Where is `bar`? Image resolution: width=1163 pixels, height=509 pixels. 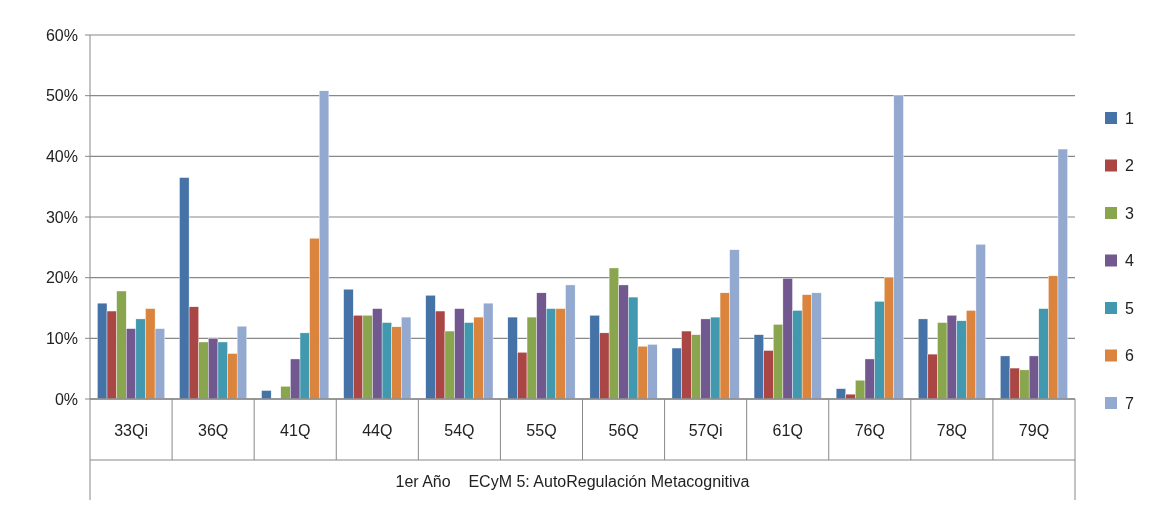
bar is located at coordinates (266, 395).